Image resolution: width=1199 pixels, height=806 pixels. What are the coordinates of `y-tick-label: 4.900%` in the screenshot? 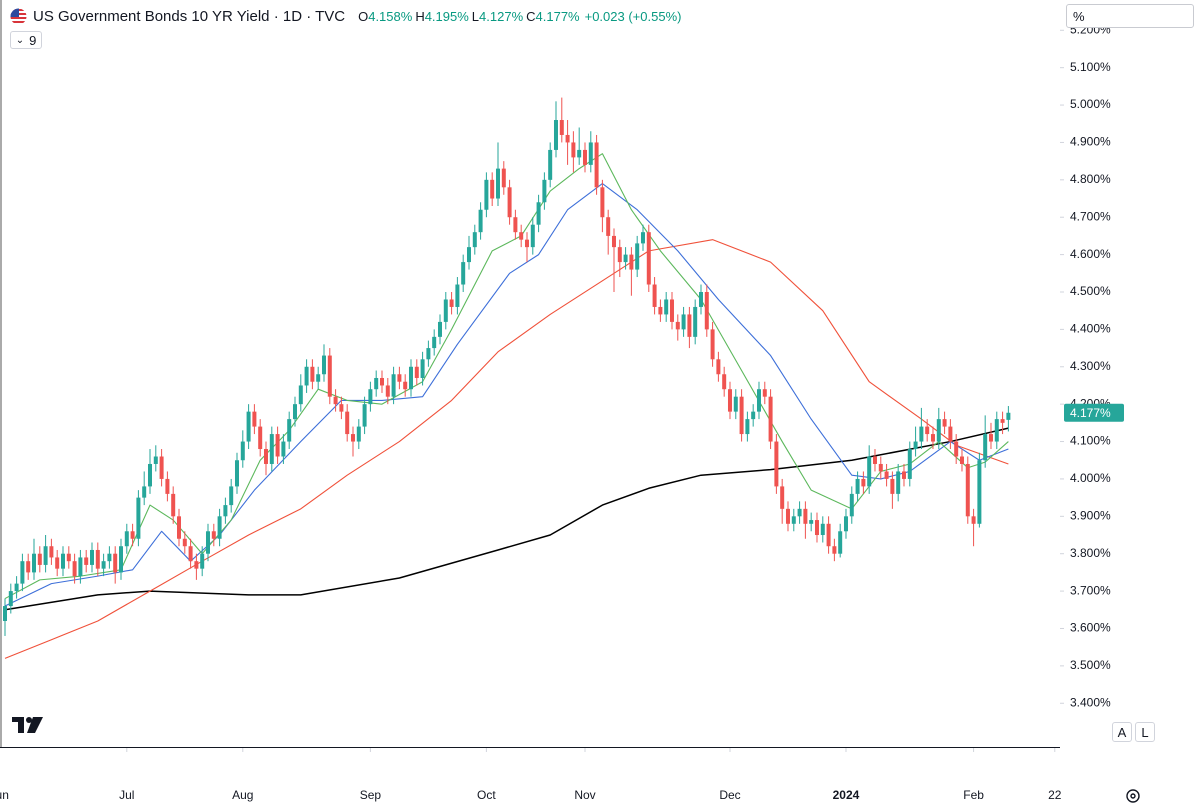 It's located at (1090, 142).